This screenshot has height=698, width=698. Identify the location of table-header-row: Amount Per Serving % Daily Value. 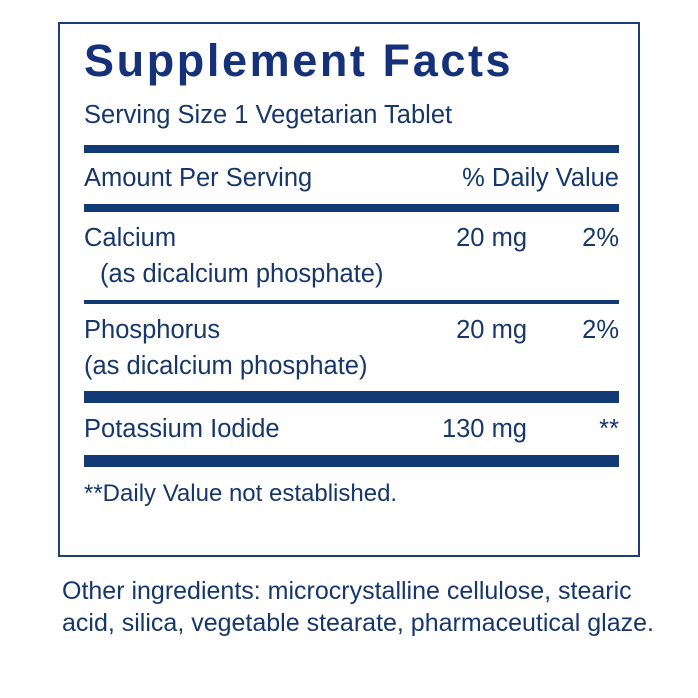
(351, 178).